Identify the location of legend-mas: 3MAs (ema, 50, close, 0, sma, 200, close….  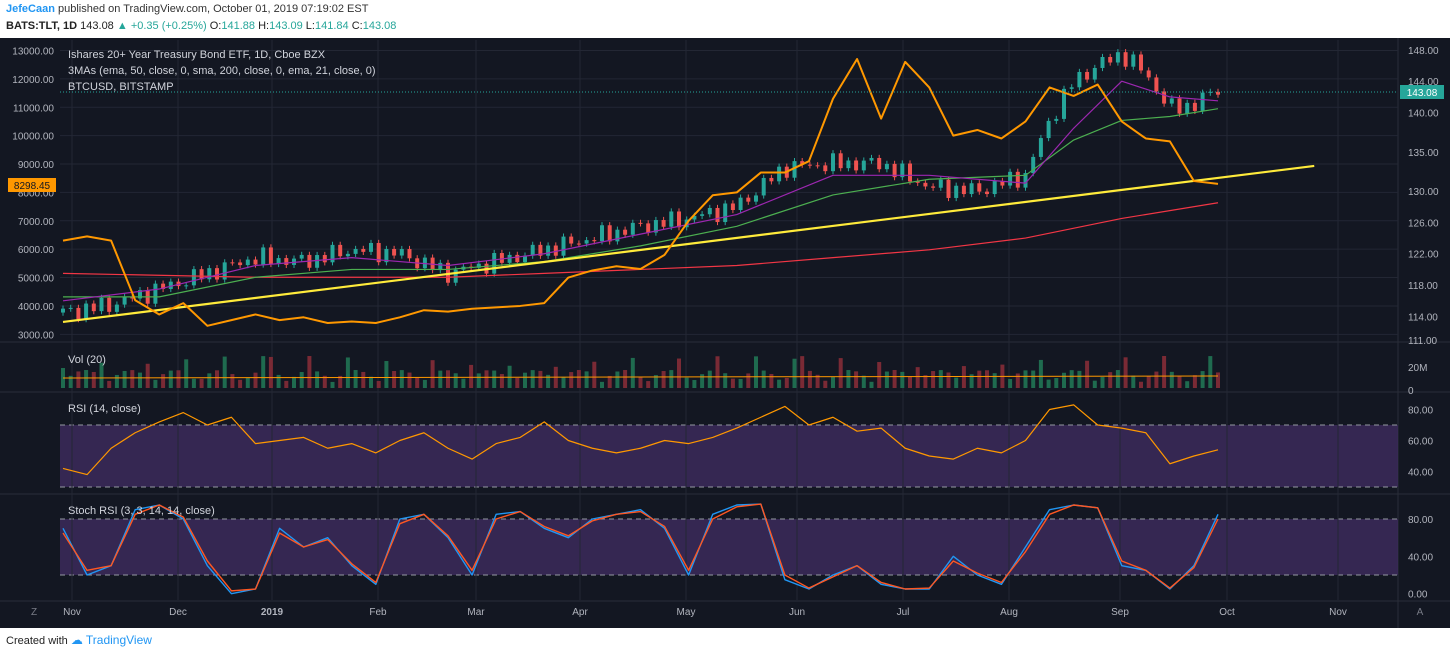
(222, 71).